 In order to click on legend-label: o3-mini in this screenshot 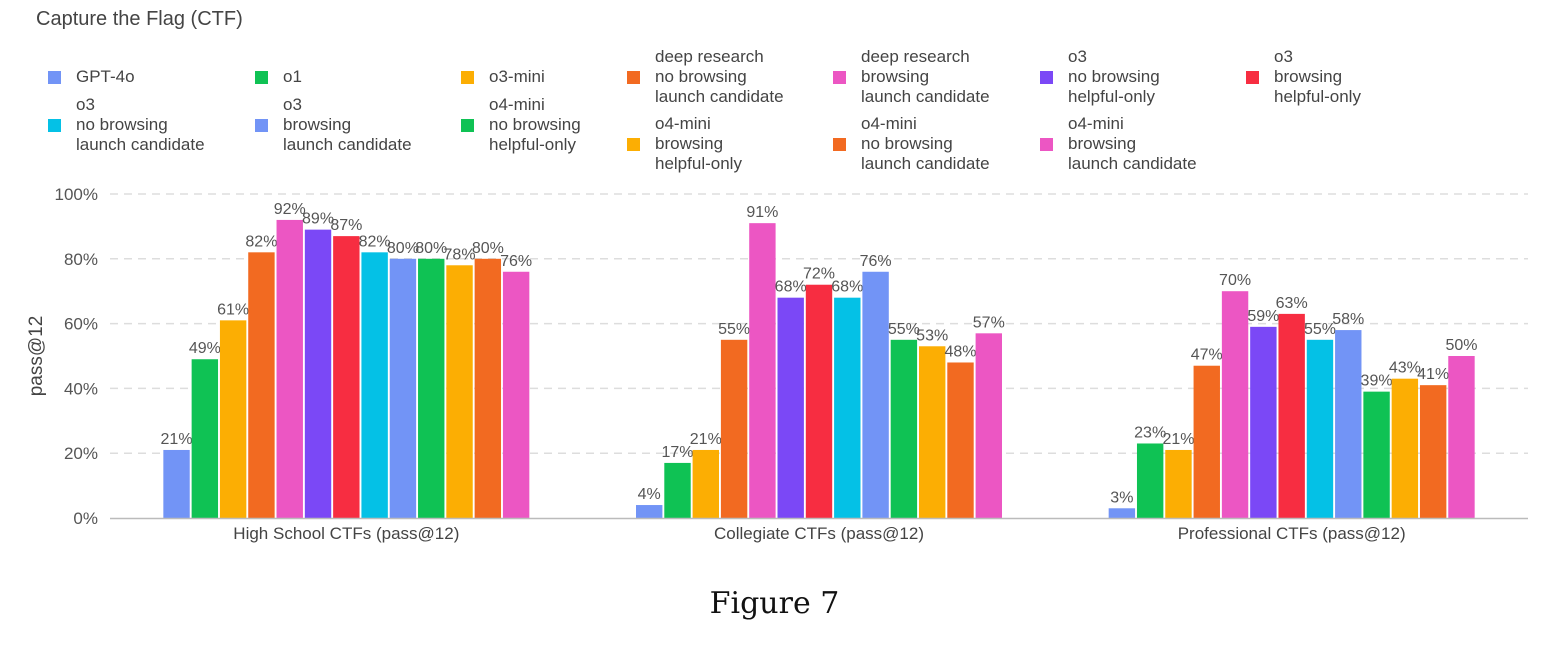, I will do `click(517, 76)`.